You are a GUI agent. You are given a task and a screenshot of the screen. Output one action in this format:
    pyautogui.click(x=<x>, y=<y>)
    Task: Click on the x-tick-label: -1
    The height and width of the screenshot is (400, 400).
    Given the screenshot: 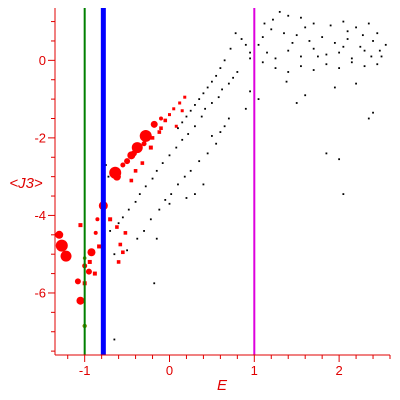 What is the action you would take?
    pyautogui.click(x=85, y=370)
    